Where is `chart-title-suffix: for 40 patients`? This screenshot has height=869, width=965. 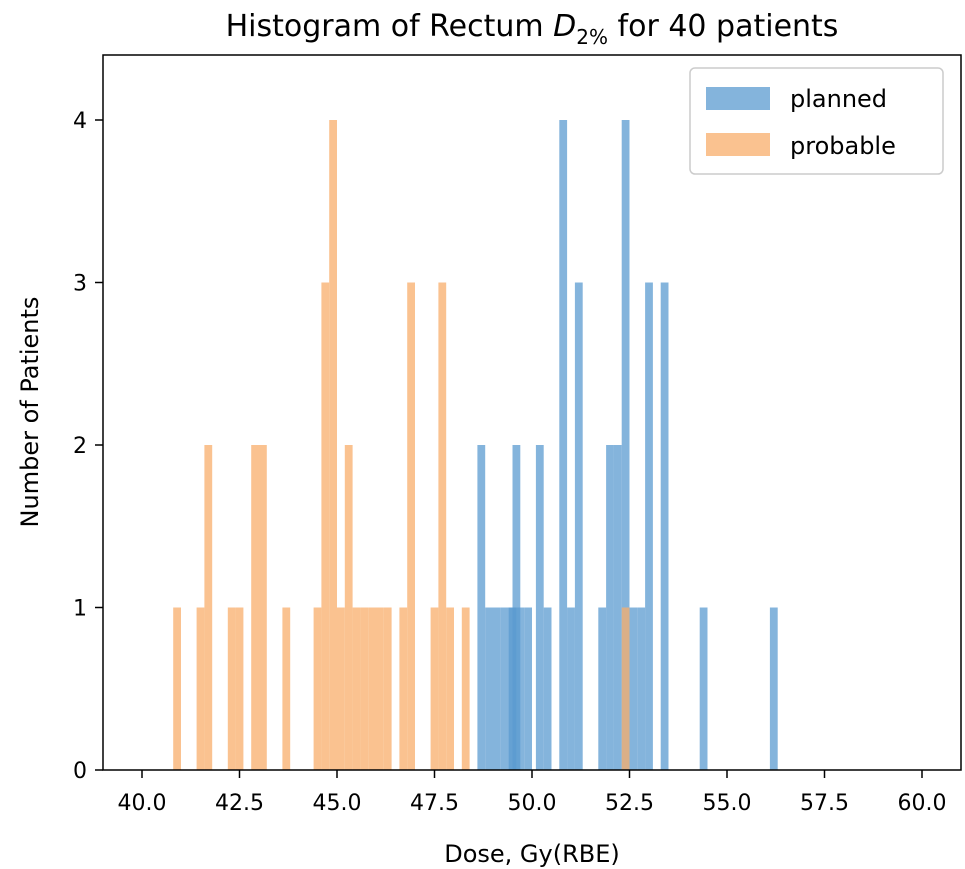 chart-title-suffix: for 40 patients is located at coordinates (723, 26).